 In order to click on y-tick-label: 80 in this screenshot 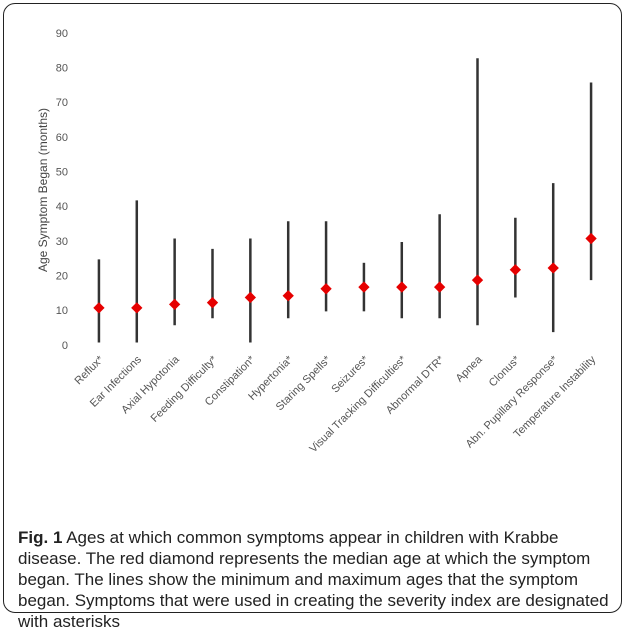, I will do `click(62, 69)`.